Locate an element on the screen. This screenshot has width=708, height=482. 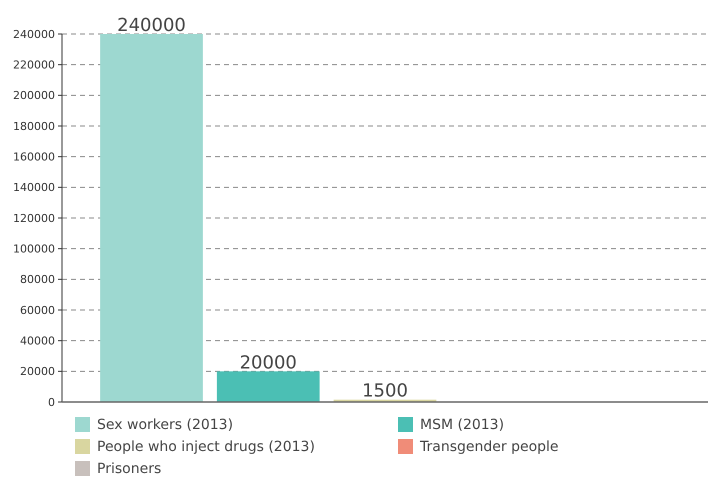
data-label: 1500 is located at coordinates (385, 391).